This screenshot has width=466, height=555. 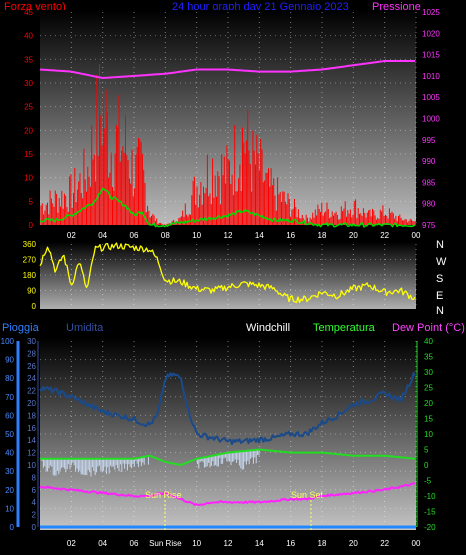 What do you see at coordinates (428, 434) in the screenshot?
I see `temp-ytick-label: 10` at bounding box center [428, 434].